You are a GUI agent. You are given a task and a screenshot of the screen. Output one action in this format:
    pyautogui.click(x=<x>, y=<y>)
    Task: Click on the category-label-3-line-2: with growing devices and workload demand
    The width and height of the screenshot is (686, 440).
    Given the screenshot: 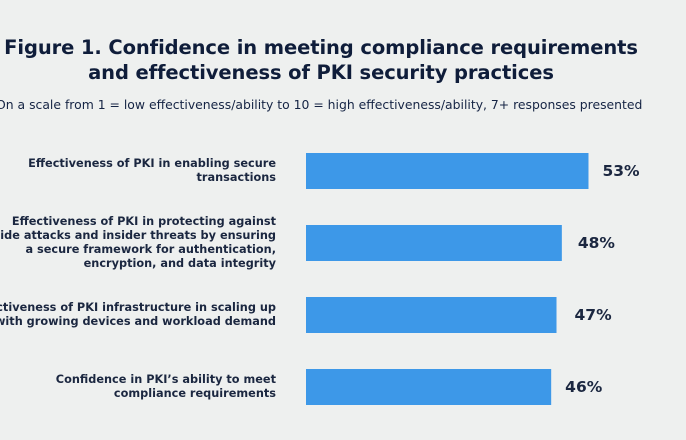 What is the action you would take?
    pyautogui.click(x=138, y=321)
    